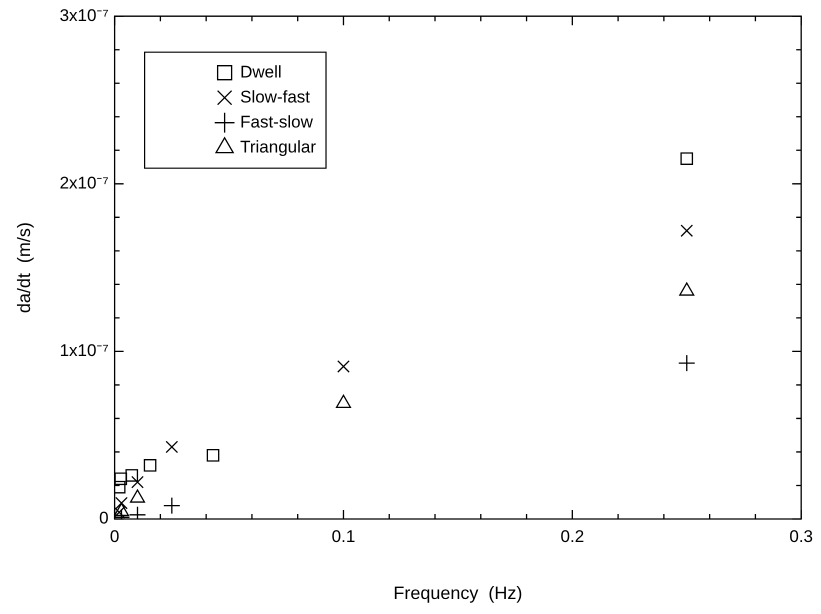  What do you see at coordinates (278, 146) in the screenshot?
I see `legend-label: Triangular` at bounding box center [278, 146].